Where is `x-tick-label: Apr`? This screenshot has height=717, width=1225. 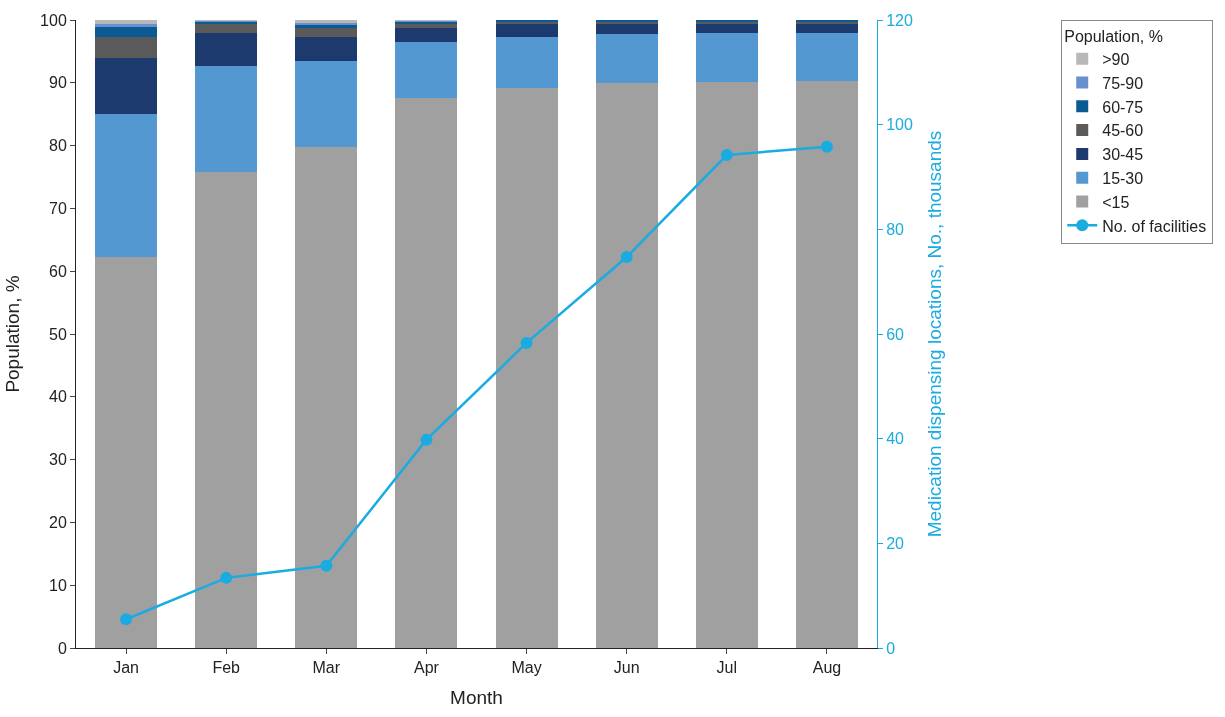 x-tick-label: Apr is located at coordinates (426, 668).